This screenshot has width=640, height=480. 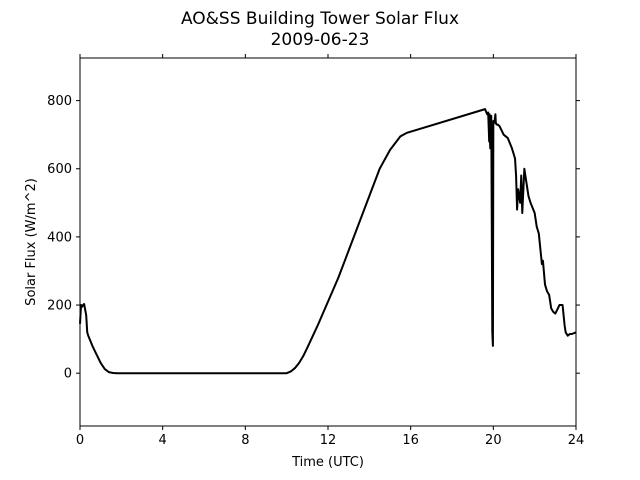 I want to click on x-tick-label: 8, so click(x=245, y=440).